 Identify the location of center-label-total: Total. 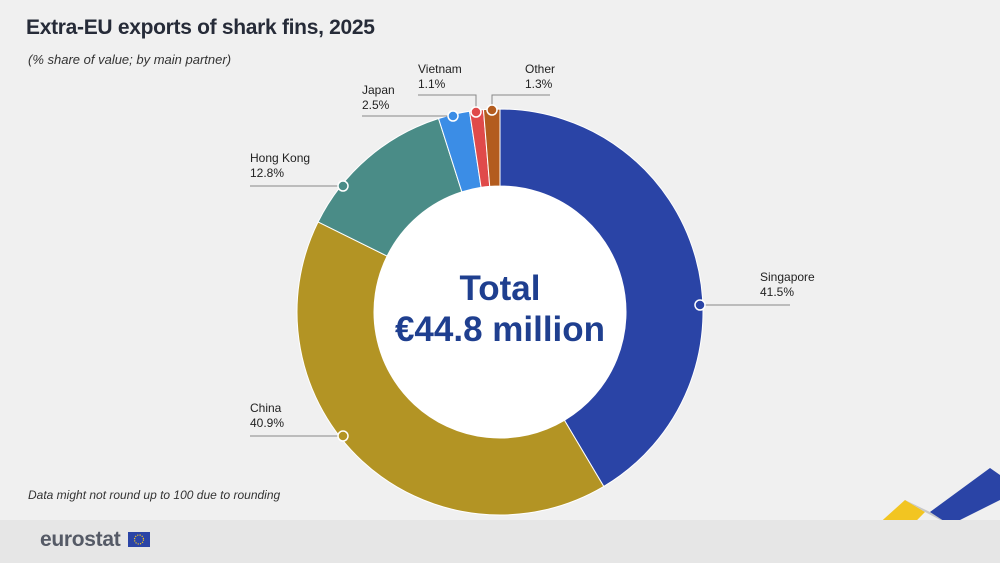
(499, 288).